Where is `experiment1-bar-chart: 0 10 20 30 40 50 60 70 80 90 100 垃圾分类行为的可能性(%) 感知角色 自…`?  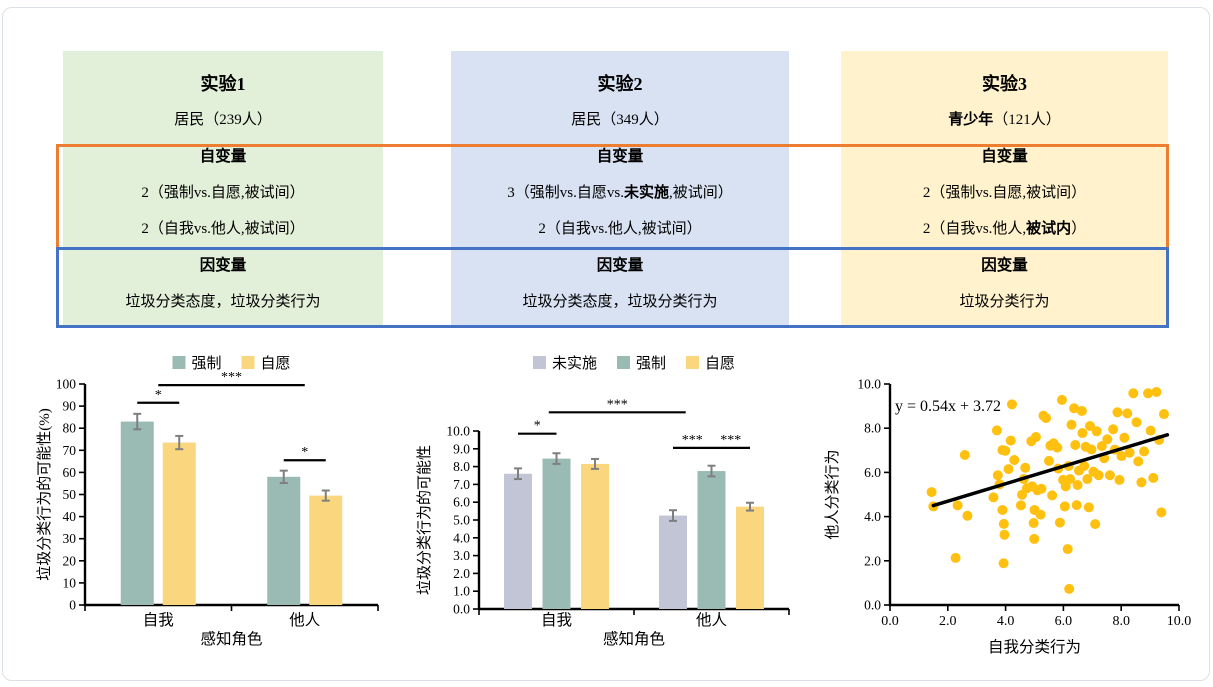 experiment1-bar-chart: 0 10 20 30 40 50 60 70 80 90 100 垃圾分类行为的可能性(%) 感知角色 自… is located at coordinates (207, 501).